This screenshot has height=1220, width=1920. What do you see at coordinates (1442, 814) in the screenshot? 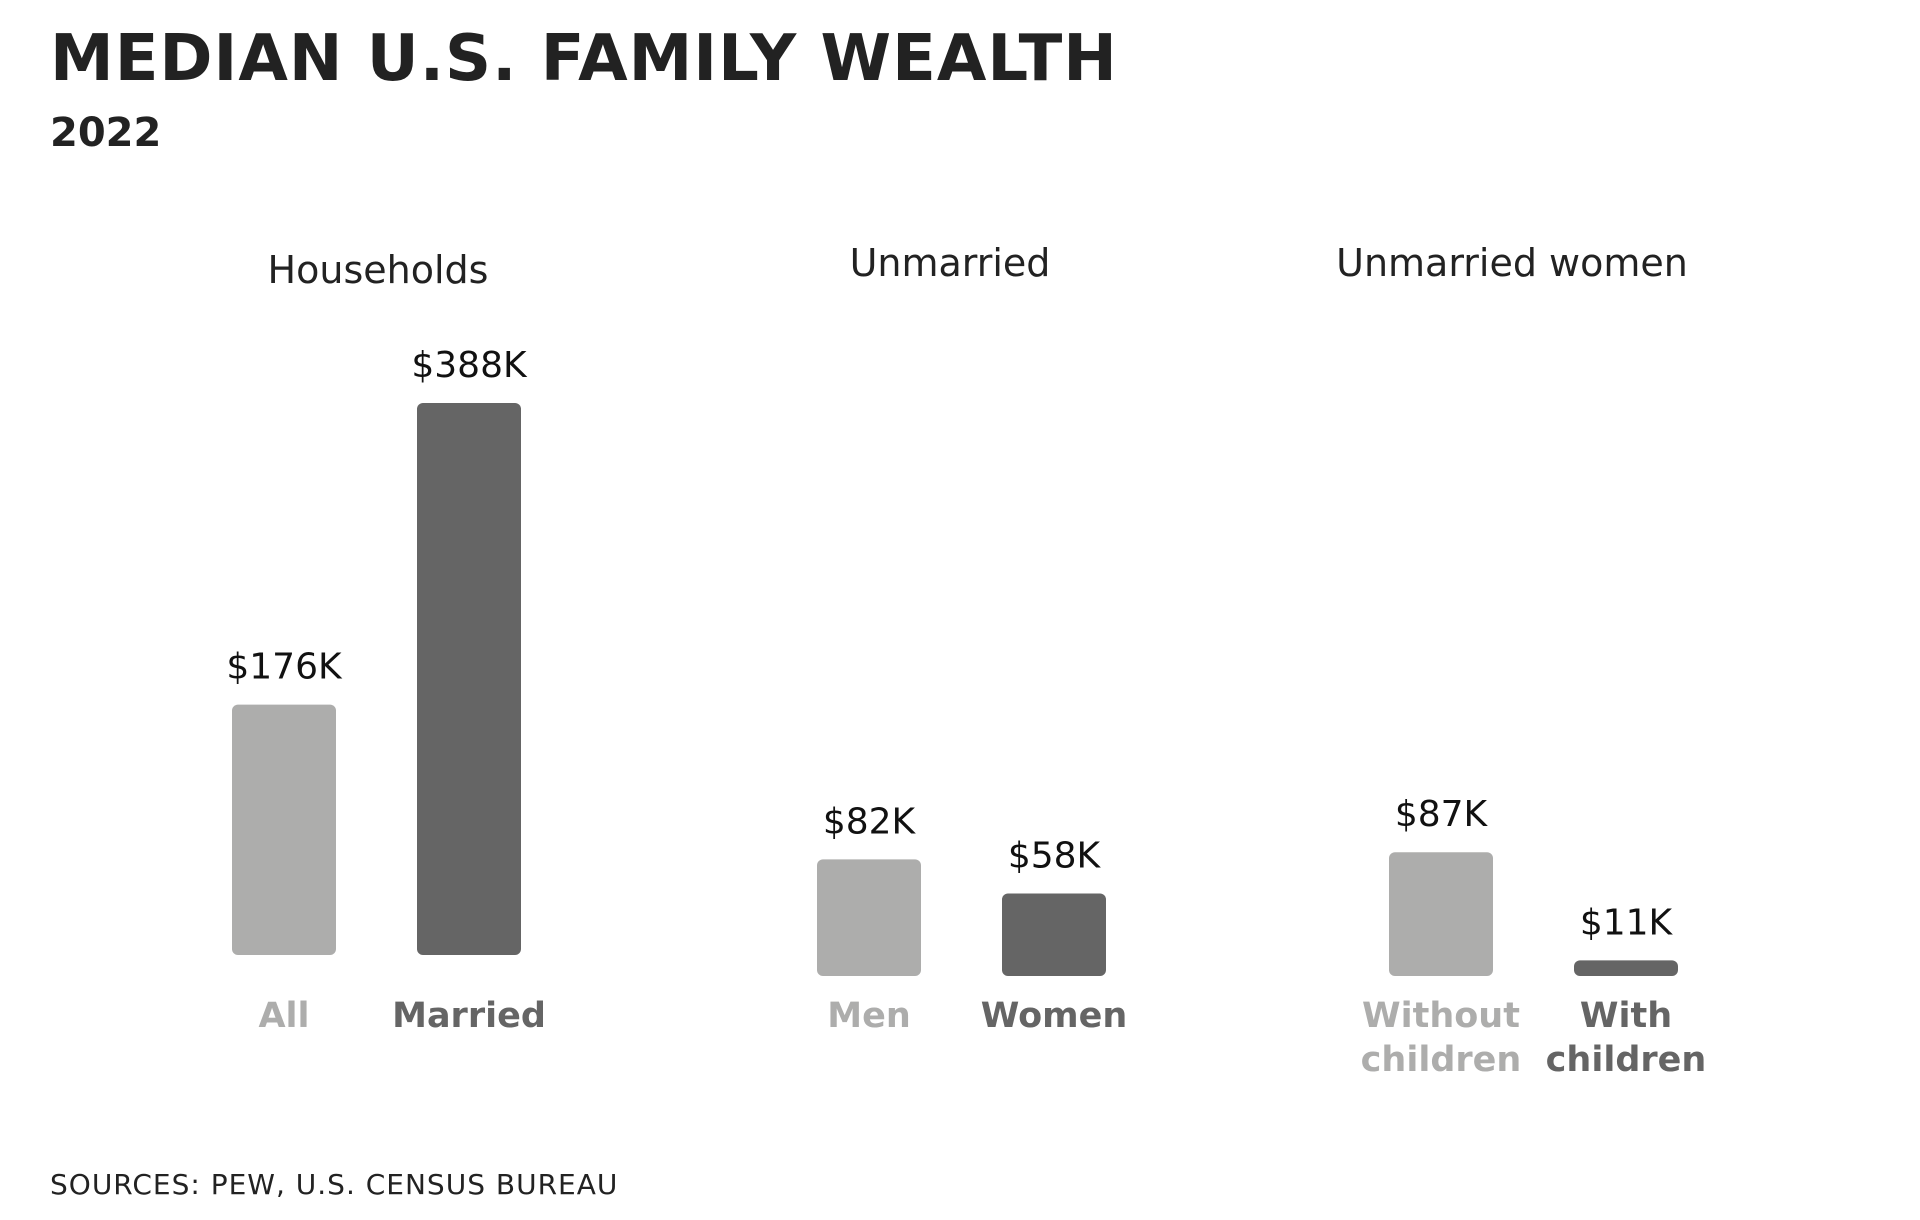
I see `value-label-3-1: $87K` at bounding box center [1442, 814].